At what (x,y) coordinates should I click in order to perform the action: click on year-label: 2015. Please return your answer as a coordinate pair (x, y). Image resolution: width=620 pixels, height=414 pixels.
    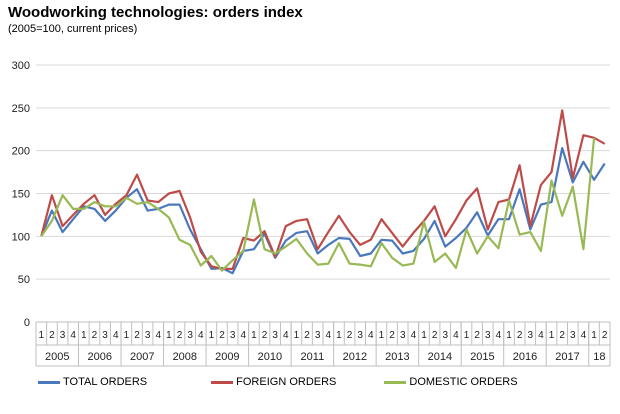
    Looking at the image, I should click on (482, 357).